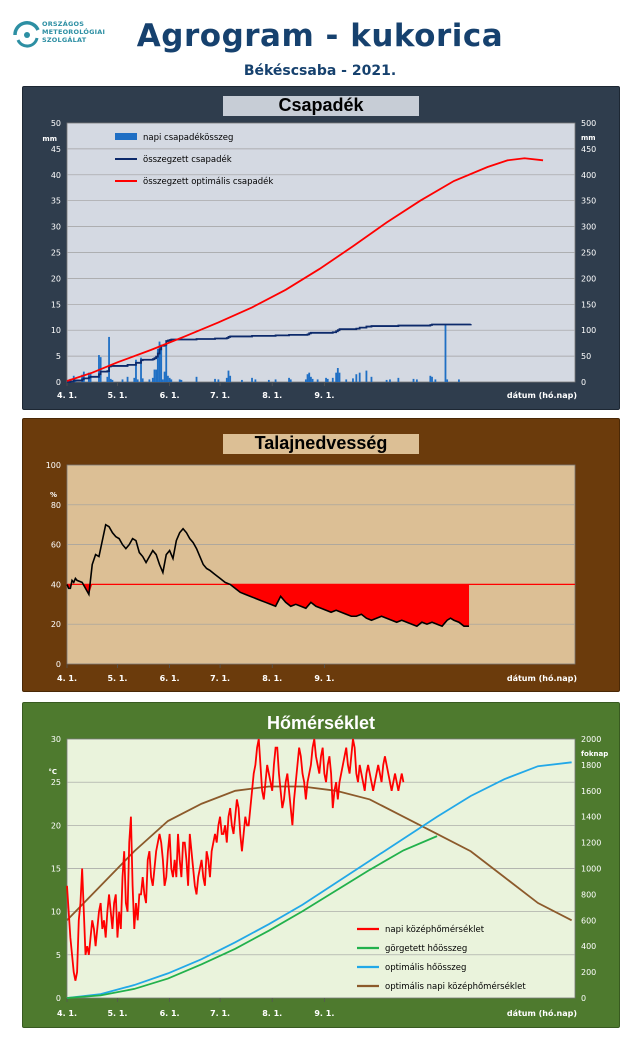 The image size is (640, 1048). I want to click on y2-tick-label: 50, so click(586, 356).